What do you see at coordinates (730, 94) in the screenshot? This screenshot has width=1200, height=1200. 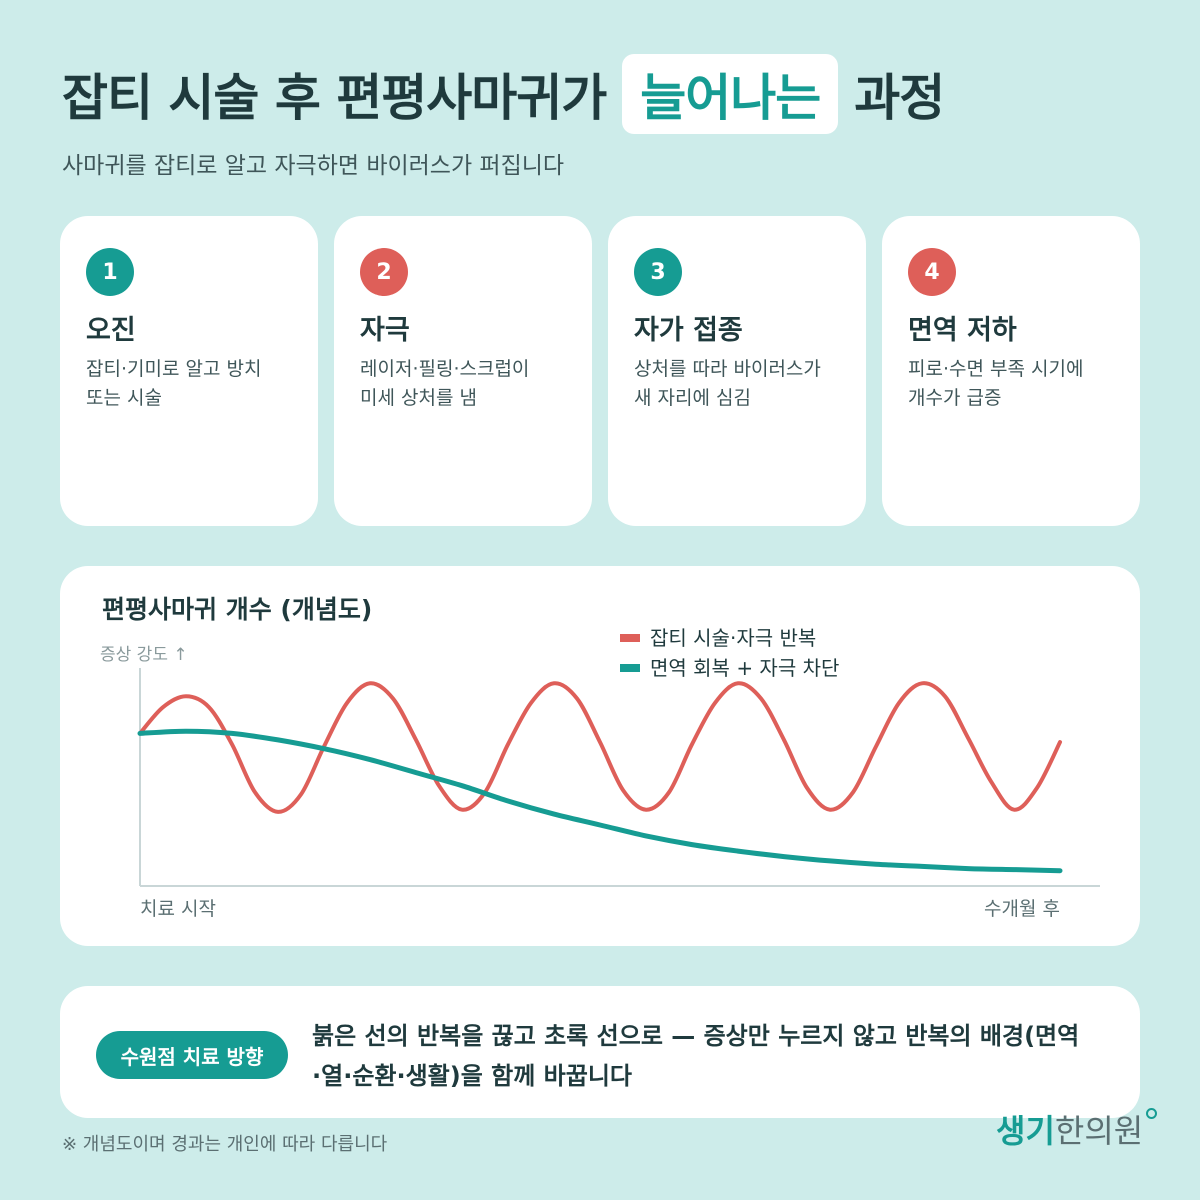 I see `title-highlight: 늘어나는` at bounding box center [730, 94].